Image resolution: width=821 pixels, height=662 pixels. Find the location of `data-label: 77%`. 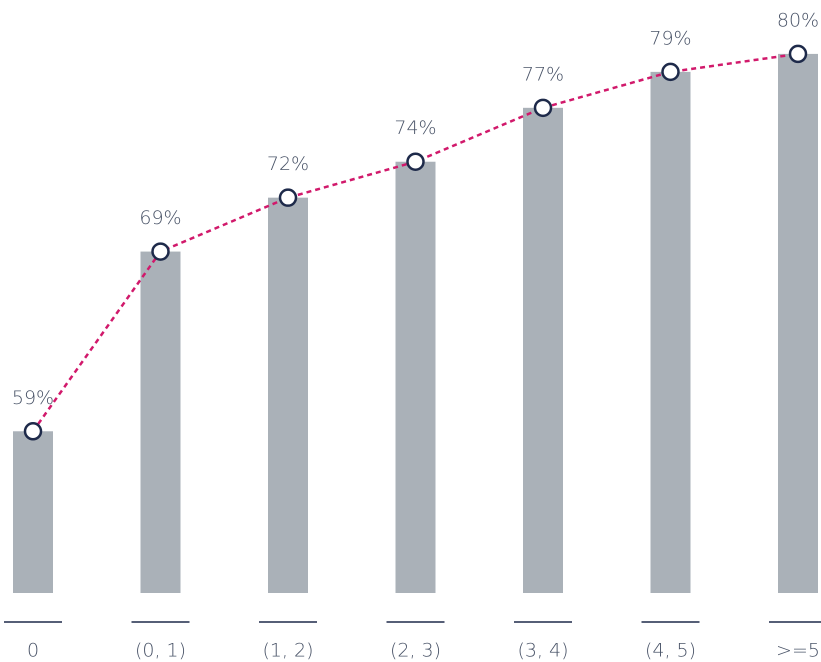

data-label: 77% is located at coordinates (543, 74).